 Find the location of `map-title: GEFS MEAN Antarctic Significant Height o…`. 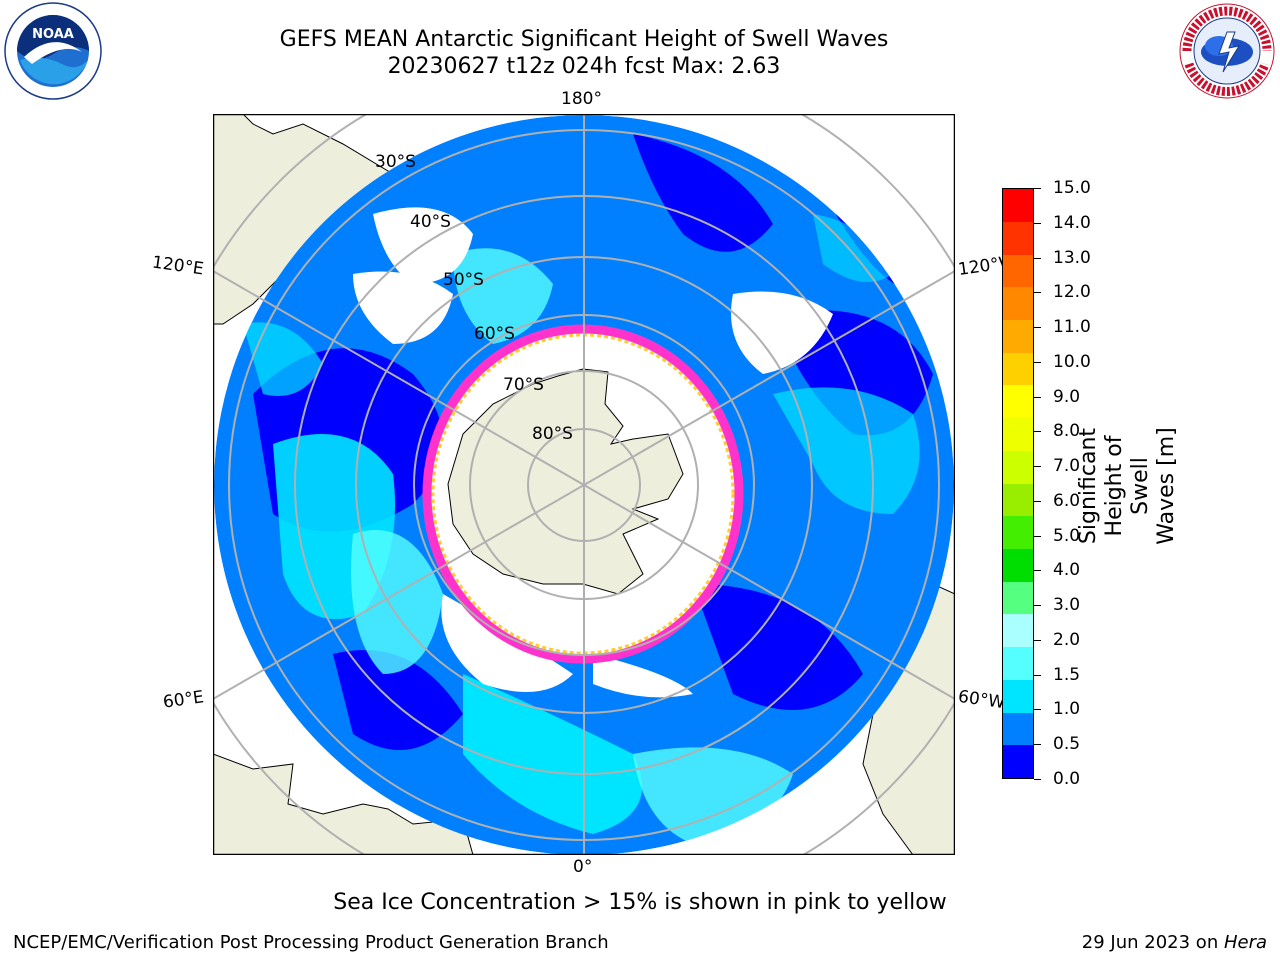

map-title: GEFS MEAN Antarctic Significant Height o… is located at coordinates (584, 39).